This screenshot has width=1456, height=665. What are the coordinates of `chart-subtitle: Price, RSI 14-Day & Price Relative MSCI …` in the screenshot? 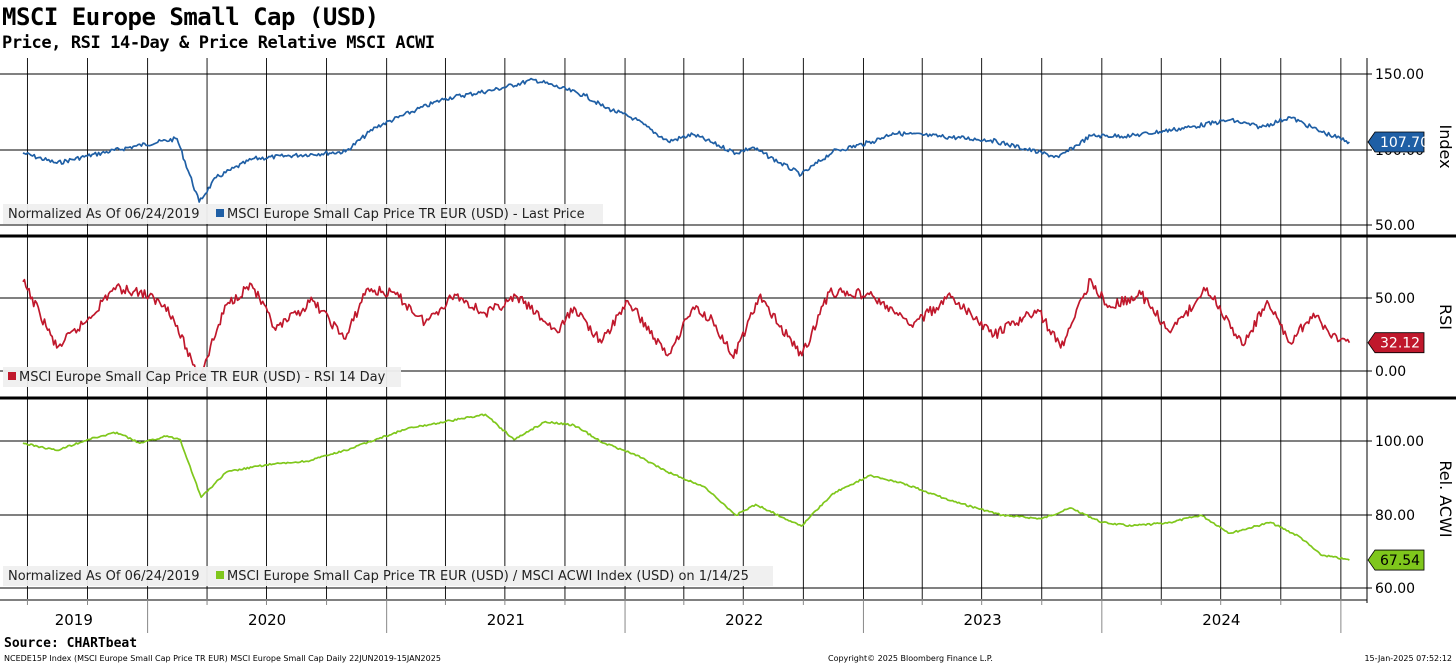 It's located at (218, 43).